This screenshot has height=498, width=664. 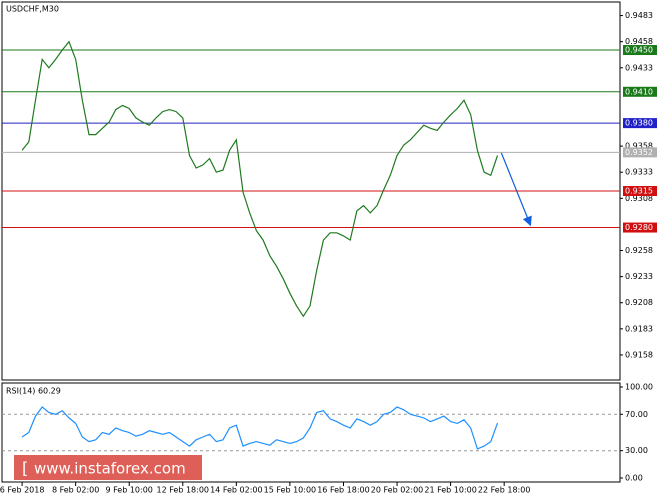 What do you see at coordinates (639, 354) in the screenshot?
I see `y-tick-label: 0.9158` at bounding box center [639, 354].